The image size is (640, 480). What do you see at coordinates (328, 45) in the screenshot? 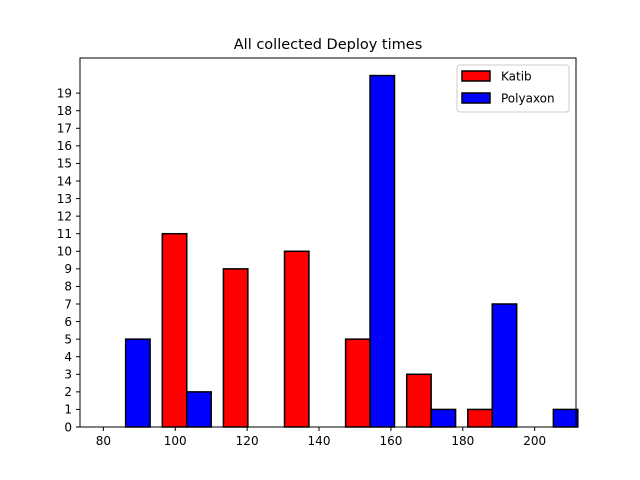
I see `chart-title: All collected Deploy times` at bounding box center [328, 45].